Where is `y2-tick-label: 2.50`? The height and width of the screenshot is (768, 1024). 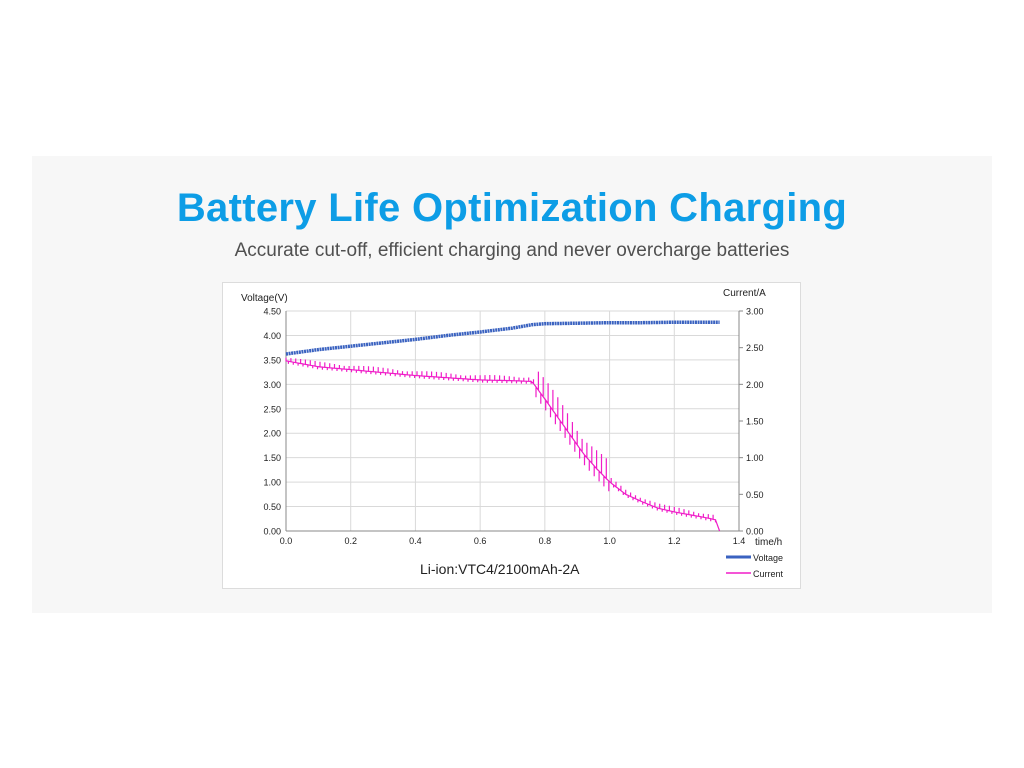
y2-tick-label: 2.50 is located at coordinates (755, 348).